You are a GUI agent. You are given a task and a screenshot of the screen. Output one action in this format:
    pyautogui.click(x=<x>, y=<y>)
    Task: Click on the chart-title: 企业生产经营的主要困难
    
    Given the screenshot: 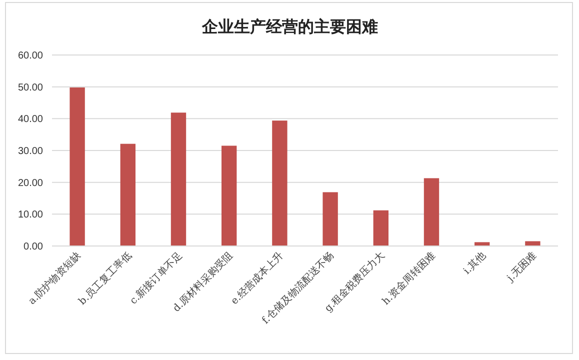 What is the action you would take?
    pyautogui.click(x=289, y=26)
    